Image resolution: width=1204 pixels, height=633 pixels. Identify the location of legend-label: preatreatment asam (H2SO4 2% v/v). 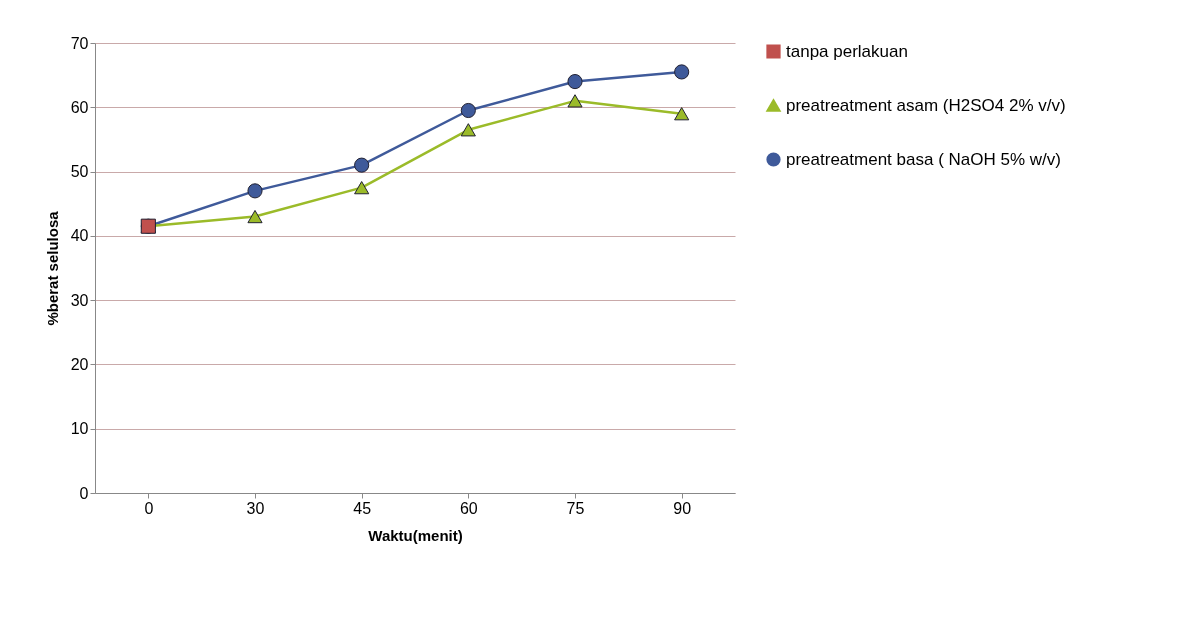
(926, 105).